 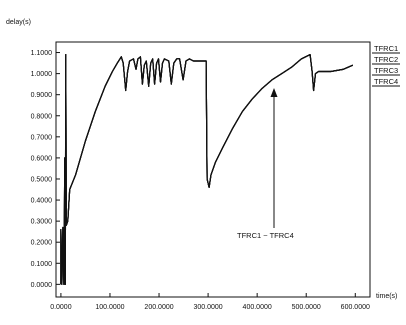 What do you see at coordinates (158, 307) in the screenshot?
I see `x-tick-label: 200.0000` at bounding box center [158, 307].